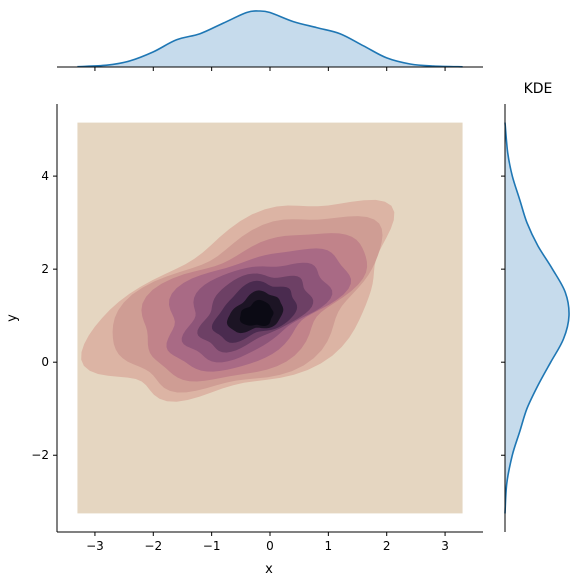 This screenshot has width=584, height=576. Describe the element at coordinates (270, 546) in the screenshot. I see `x-tick-label: 0` at that location.